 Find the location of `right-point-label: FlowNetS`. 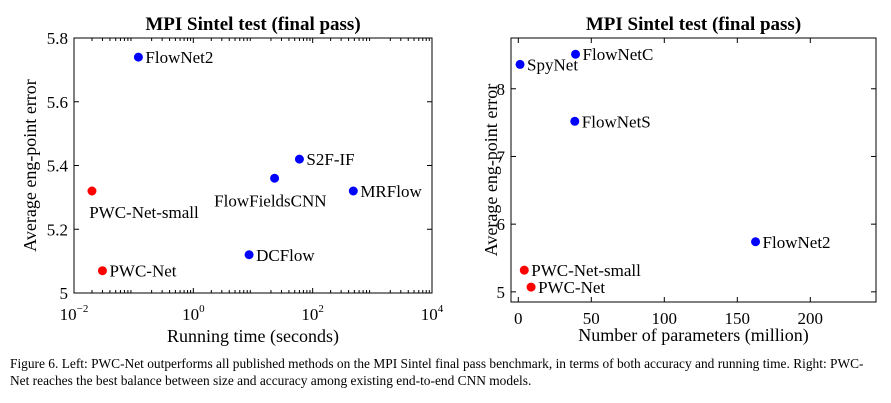

right-point-label: FlowNetS is located at coordinates (616, 121).